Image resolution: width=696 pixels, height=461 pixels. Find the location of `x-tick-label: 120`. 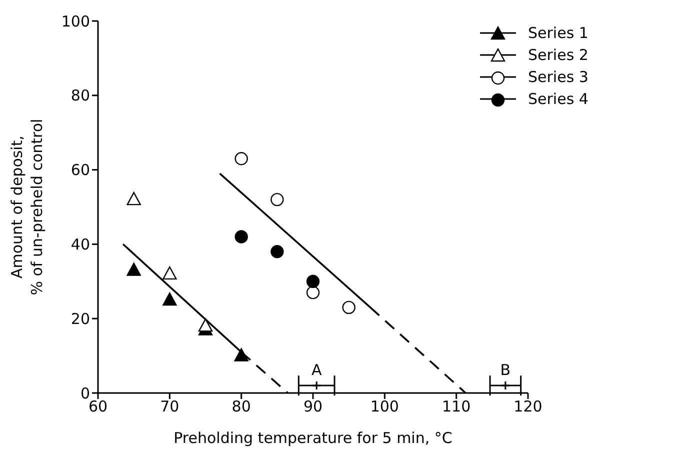

x-tick-label: 120 is located at coordinates (528, 407).